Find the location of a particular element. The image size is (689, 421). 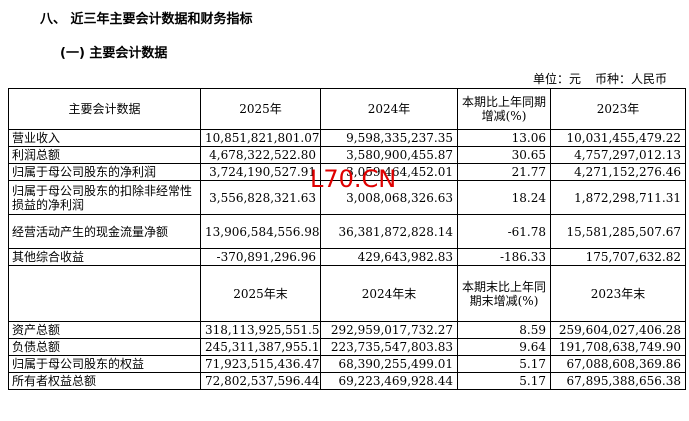

value-2023: 1,872,298,711.31 is located at coordinates (618, 197).